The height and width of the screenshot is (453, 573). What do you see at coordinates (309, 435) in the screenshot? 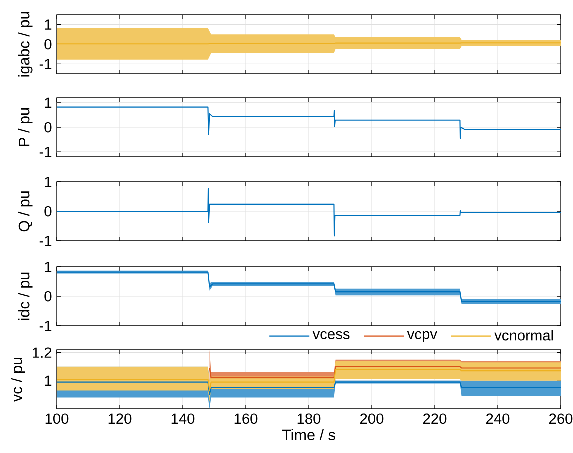
I see `x-axis-title: Time / s` at bounding box center [309, 435].